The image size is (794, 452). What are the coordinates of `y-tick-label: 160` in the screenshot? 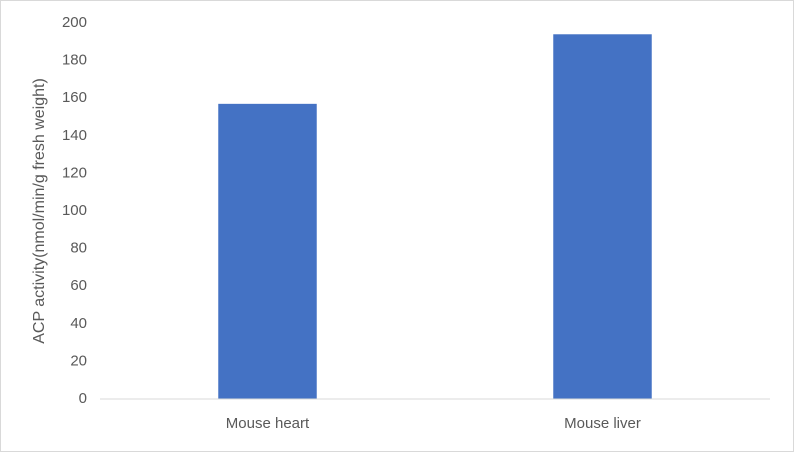 It's located at (74, 97).